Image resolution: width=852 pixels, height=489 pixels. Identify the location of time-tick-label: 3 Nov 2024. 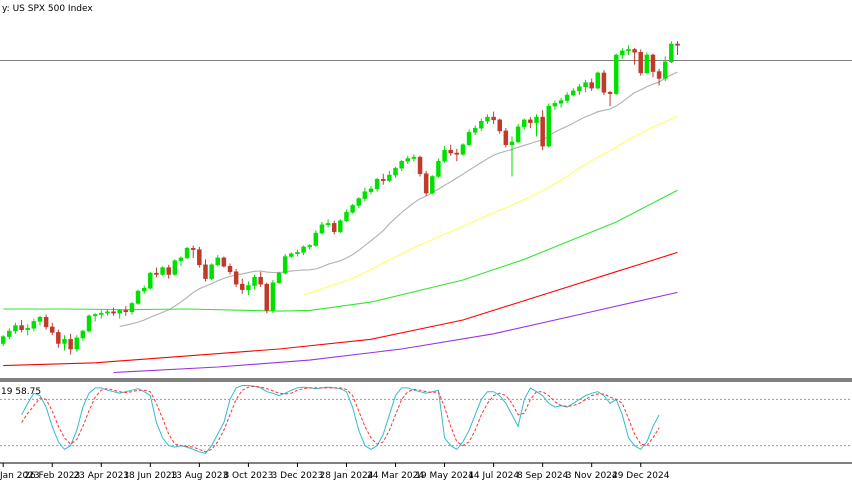
(592, 476).